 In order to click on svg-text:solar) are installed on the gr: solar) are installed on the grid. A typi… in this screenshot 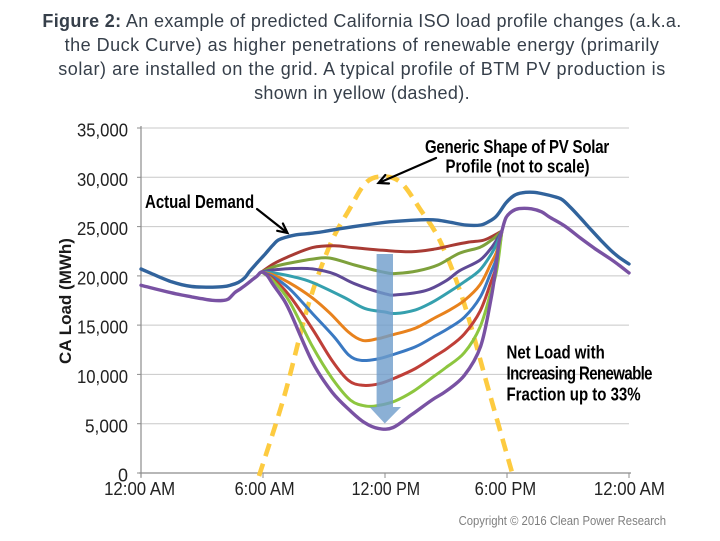, I will do `click(362, 69)`.